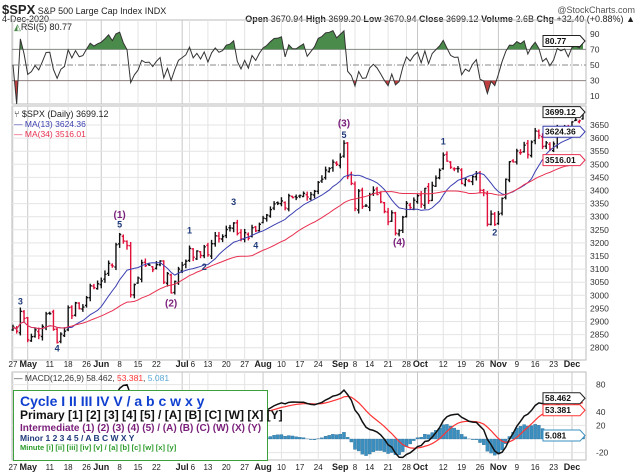 The image size is (639, 476). What do you see at coordinates (462, 19) in the screenshot?
I see `close-value: 3699.12` at bounding box center [462, 19].